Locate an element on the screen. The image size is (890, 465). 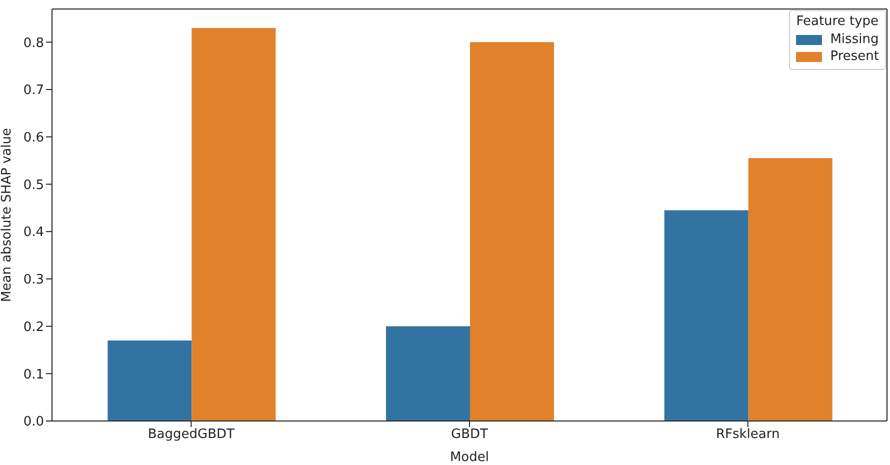
legend-title: Feature type is located at coordinates (837, 21).